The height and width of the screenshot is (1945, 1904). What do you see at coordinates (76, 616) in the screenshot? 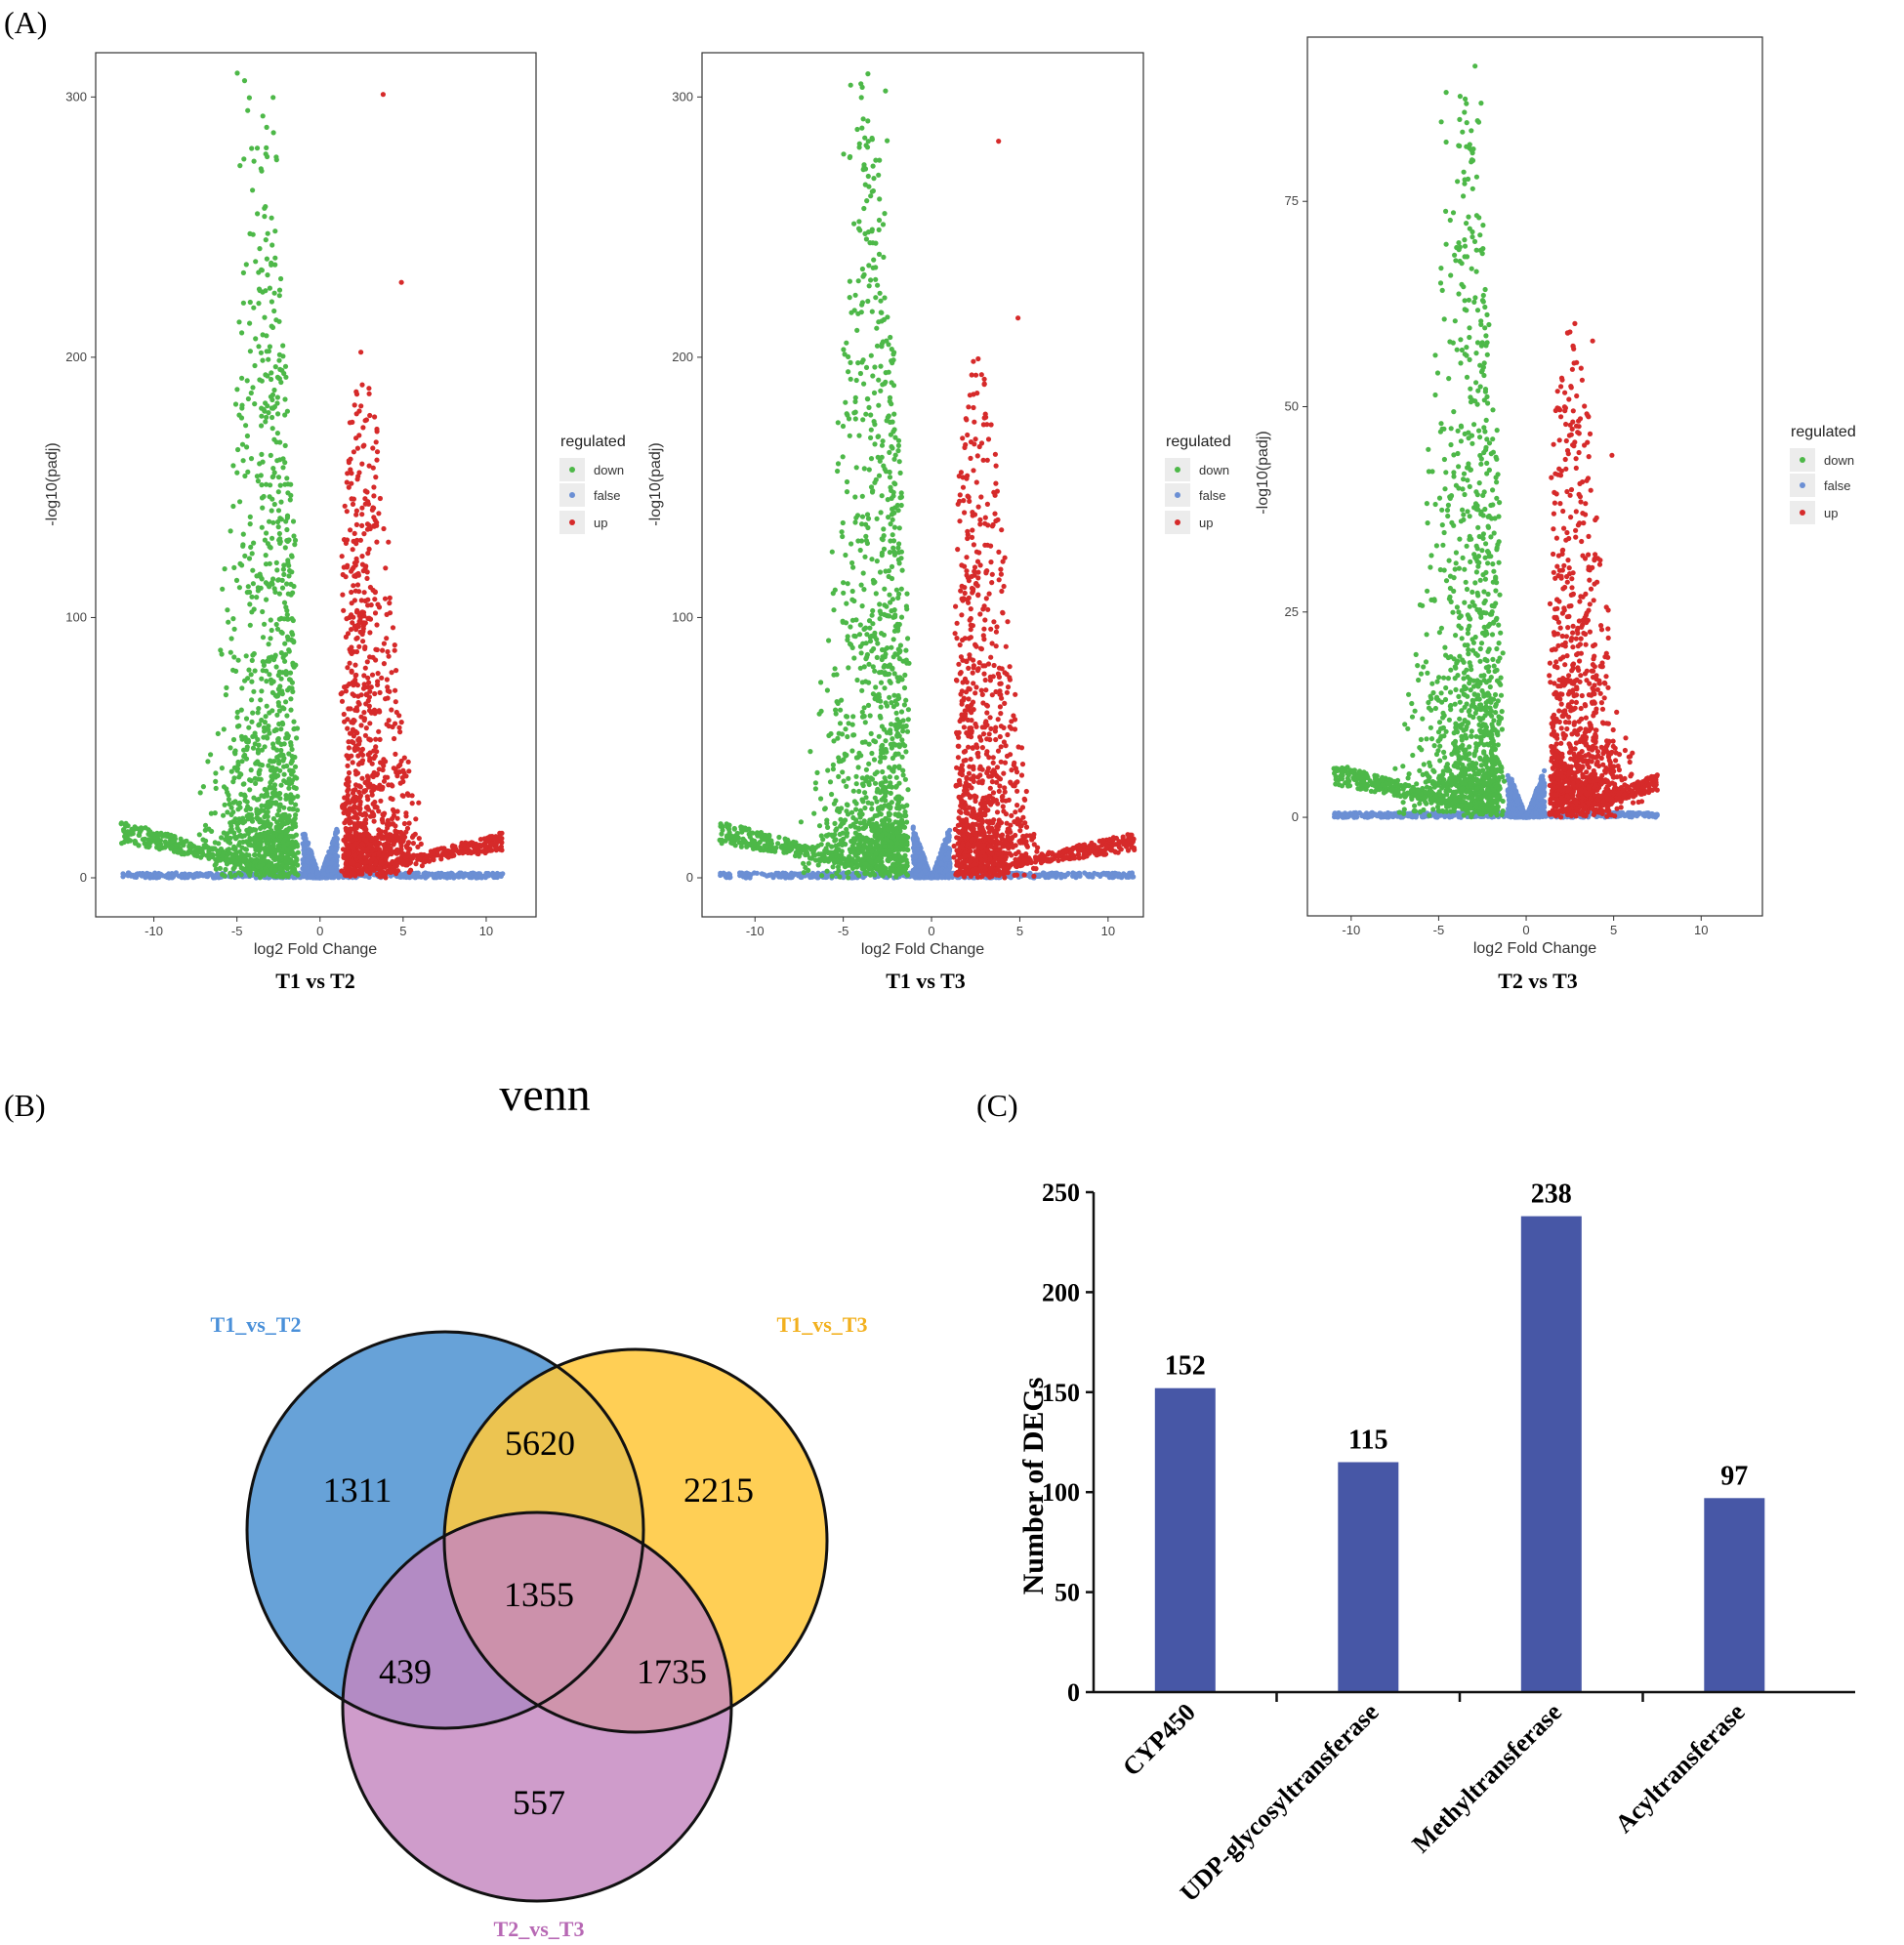
I see `y-tick-label: 100` at bounding box center [76, 616].